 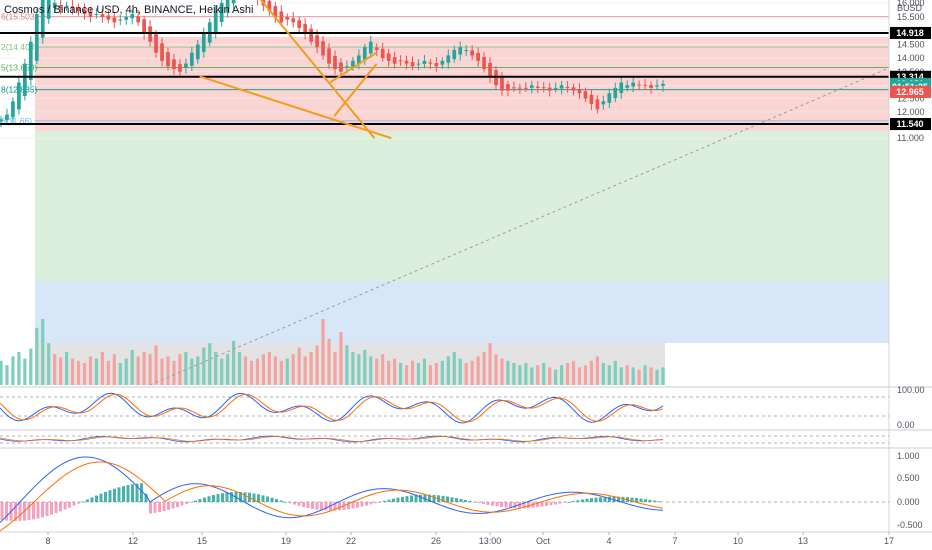 I want to click on time-tick-label: 8, so click(x=47, y=541).